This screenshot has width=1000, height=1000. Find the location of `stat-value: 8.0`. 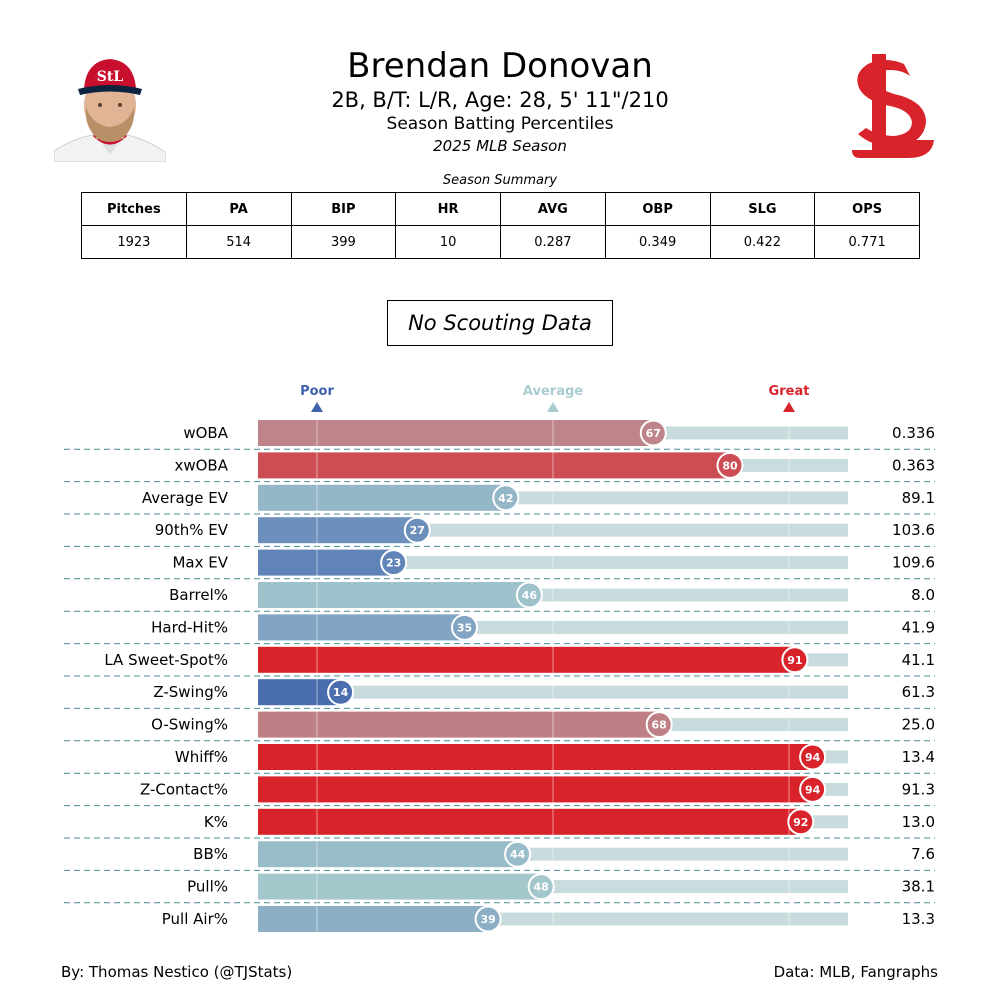

stat-value: 8.0 is located at coordinates (923, 595).